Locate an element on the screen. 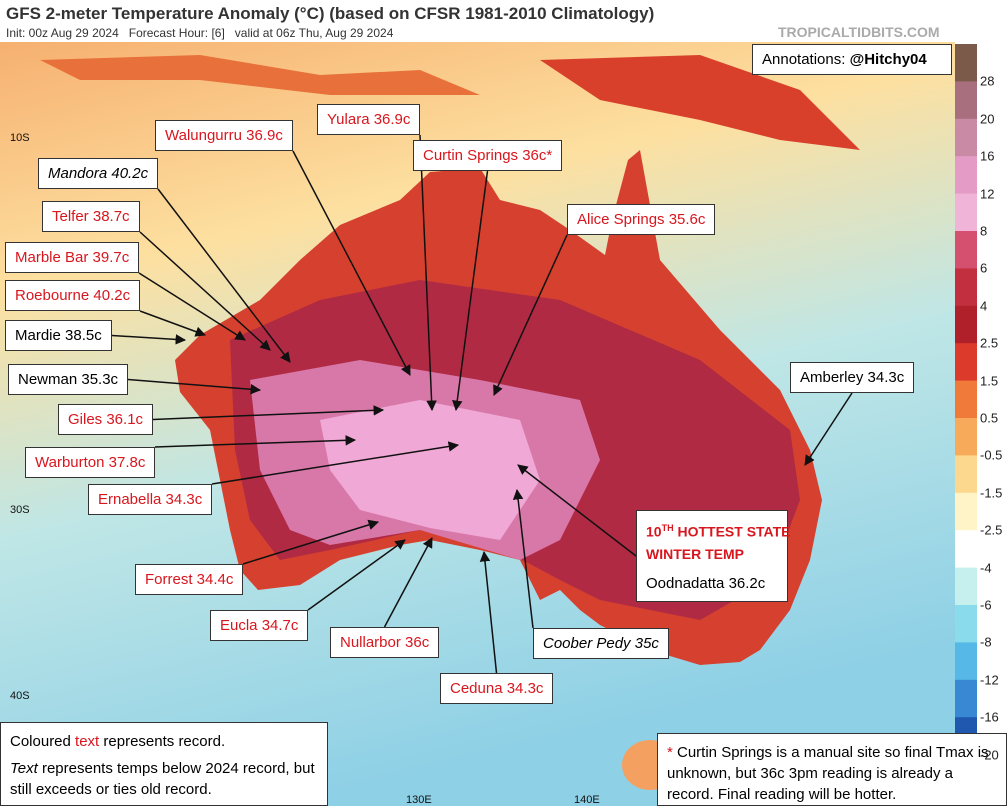 The image size is (1007, 806). credit-prefix: Annotations: is located at coordinates (806, 59).